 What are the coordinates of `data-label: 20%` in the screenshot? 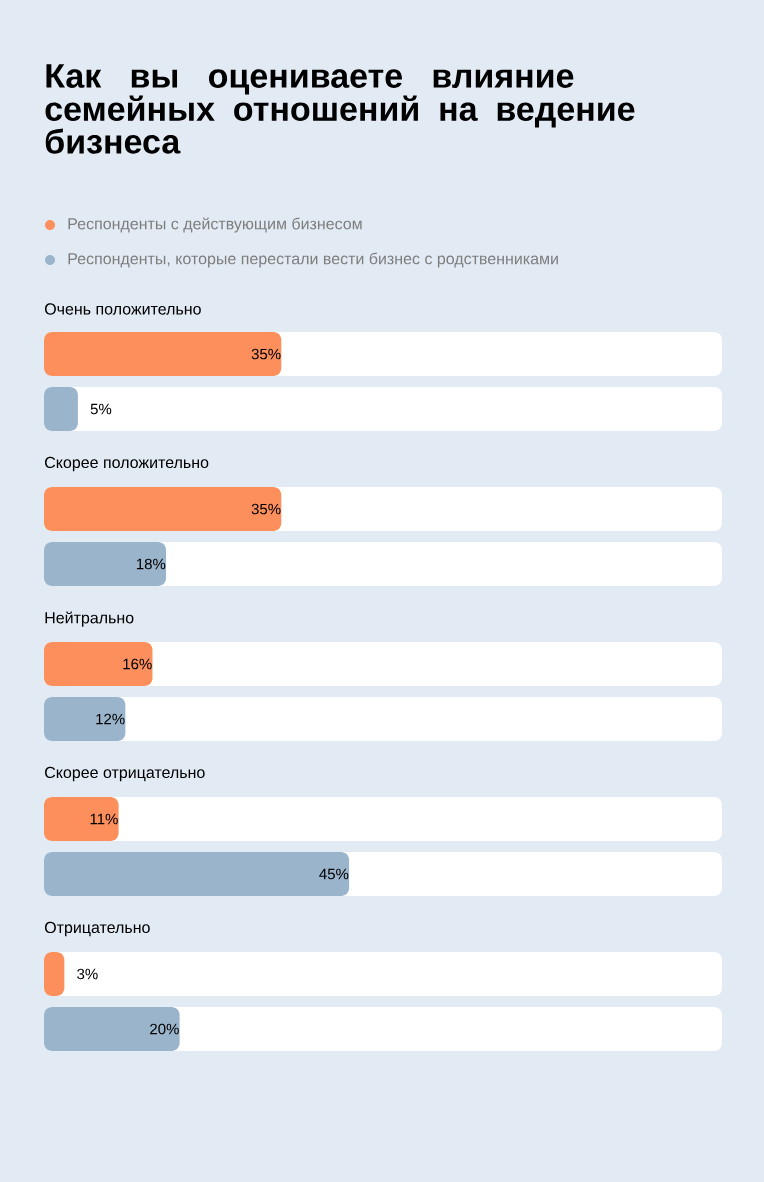 It's located at (164, 1029).